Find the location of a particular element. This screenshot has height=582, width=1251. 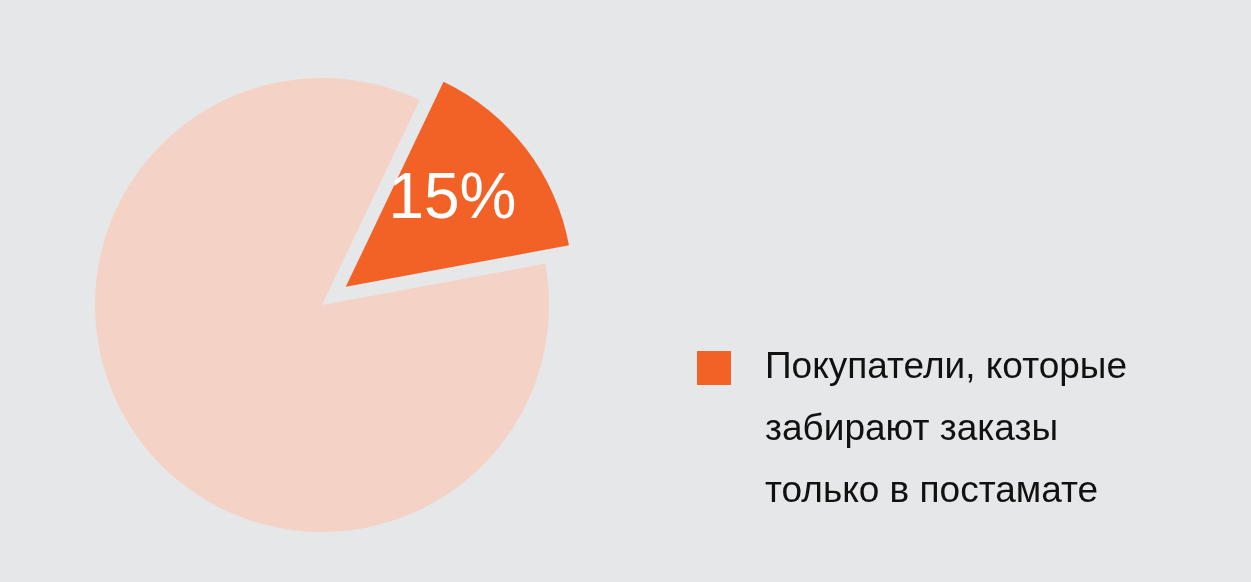

legend-label: Покупатели, которые забирают заказы только в постамате is located at coordinates (946, 428).